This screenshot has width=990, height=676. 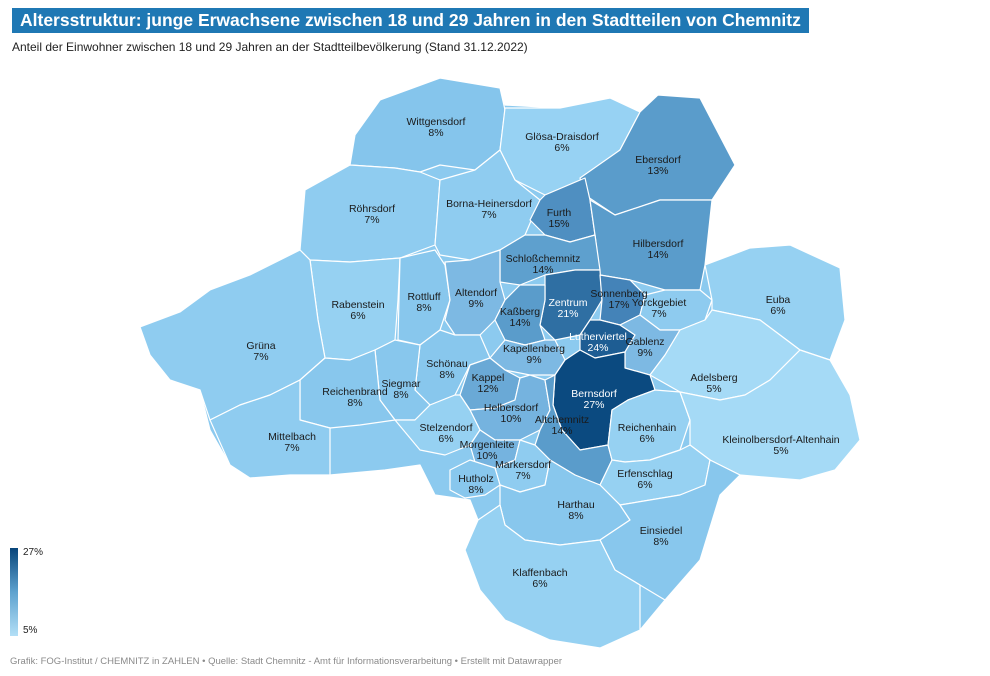 What do you see at coordinates (357, 316) in the screenshot?
I see `label-rabenstein-value: 6%` at bounding box center [357, 316].